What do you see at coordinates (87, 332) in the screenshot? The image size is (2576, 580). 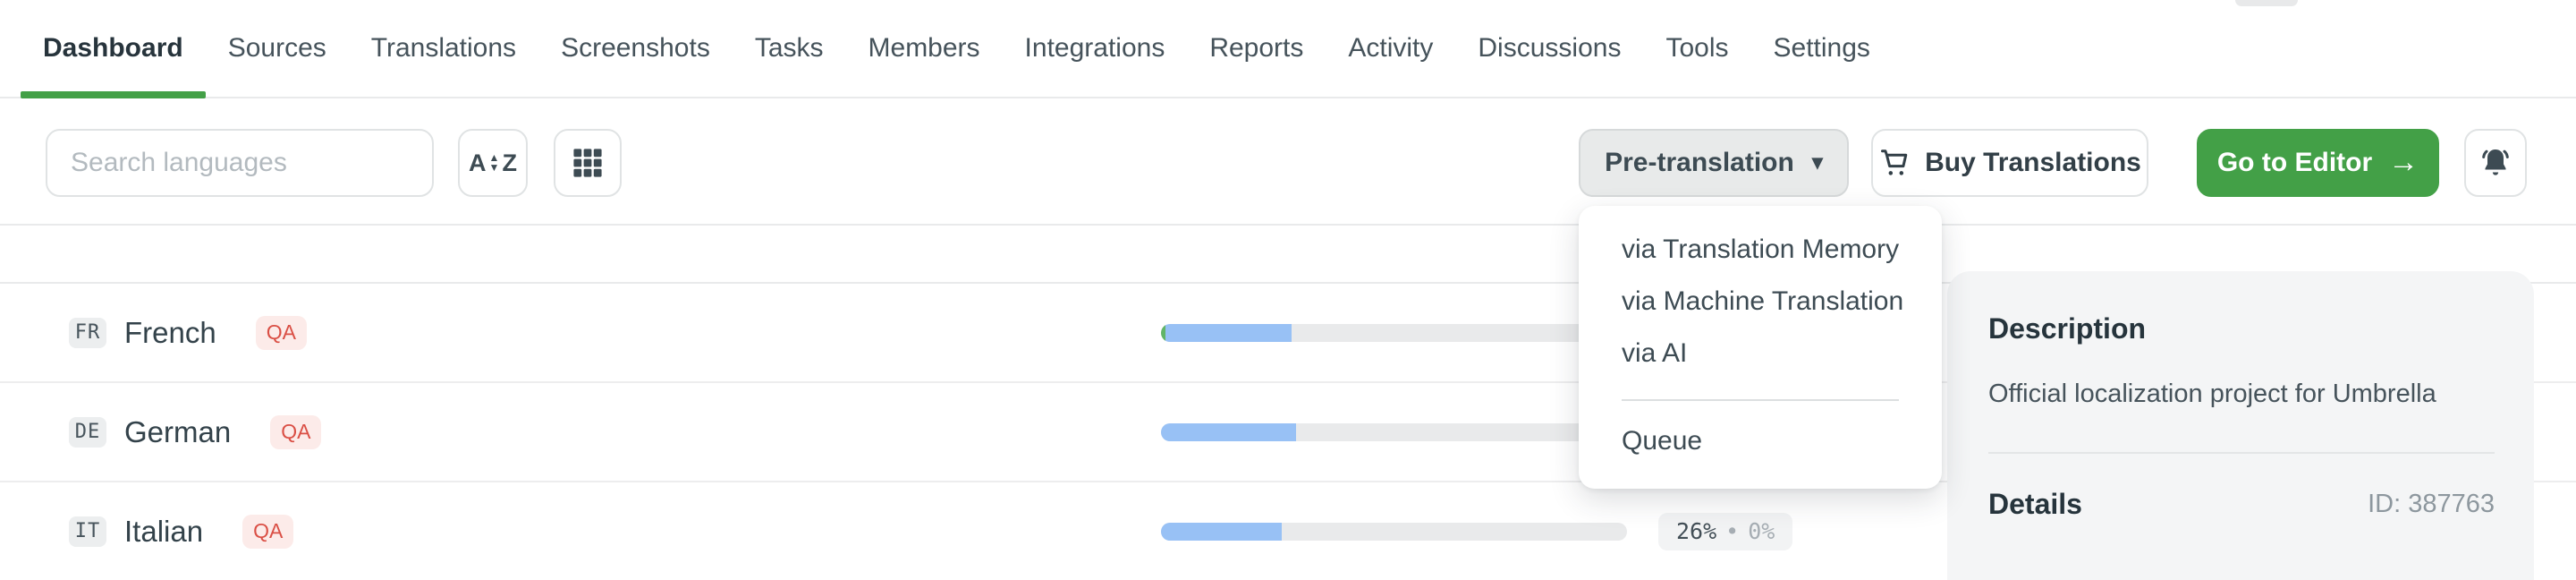 I see `language-code-badge: FR` at bounding box center [87, 332].